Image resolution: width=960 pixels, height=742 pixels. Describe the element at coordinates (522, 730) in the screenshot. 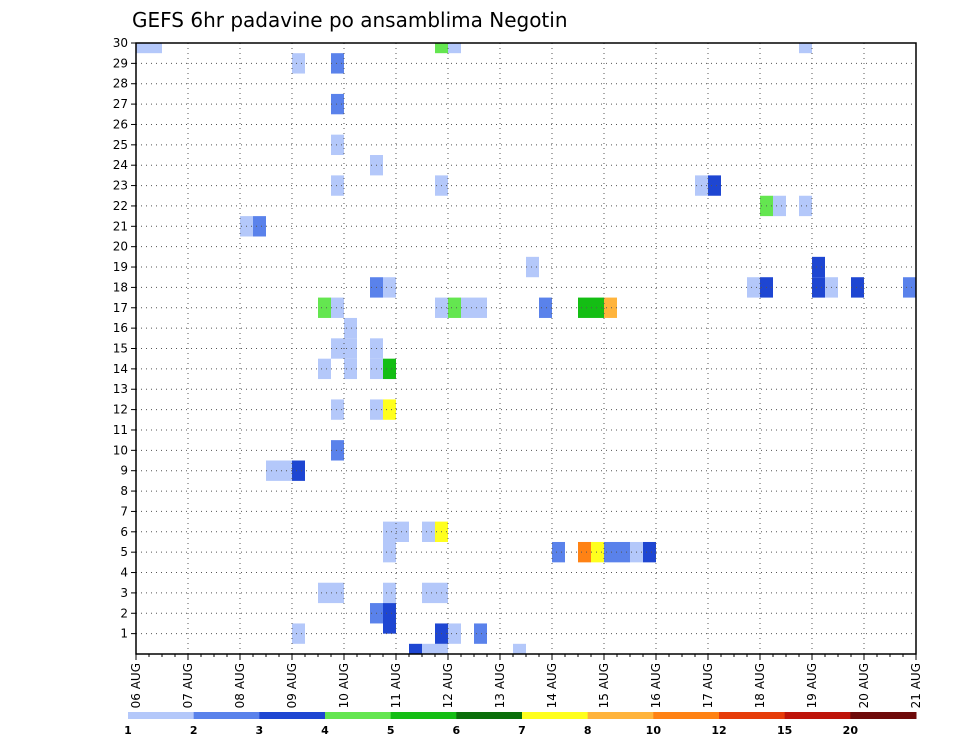

I see `legend-label: 7` at that location.